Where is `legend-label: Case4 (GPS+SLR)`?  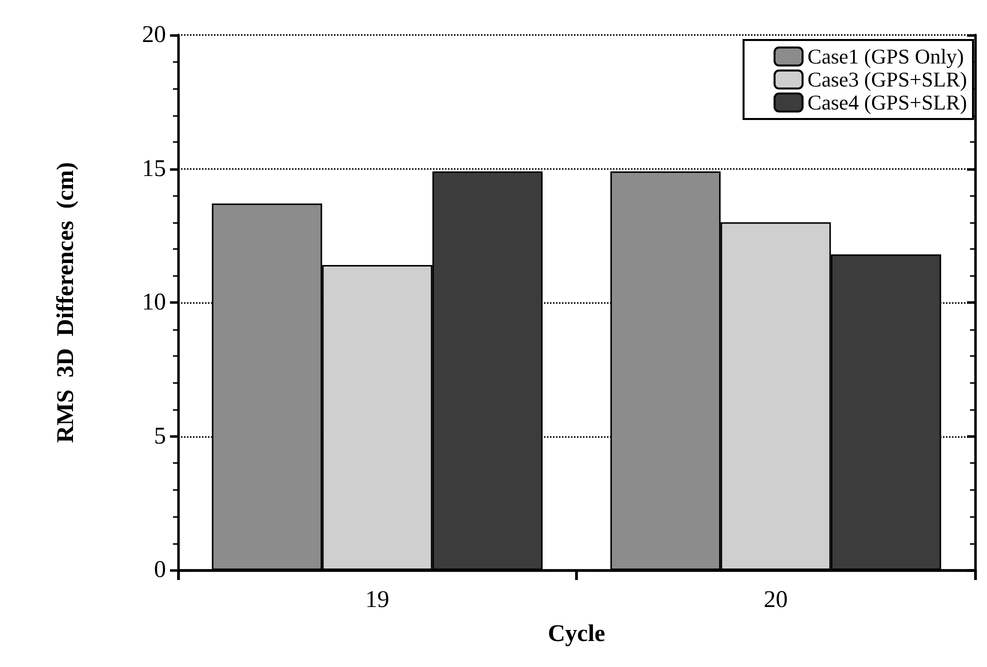
legend-label: Case4 (GPS+SLR) is located at coordinates (888, 102).